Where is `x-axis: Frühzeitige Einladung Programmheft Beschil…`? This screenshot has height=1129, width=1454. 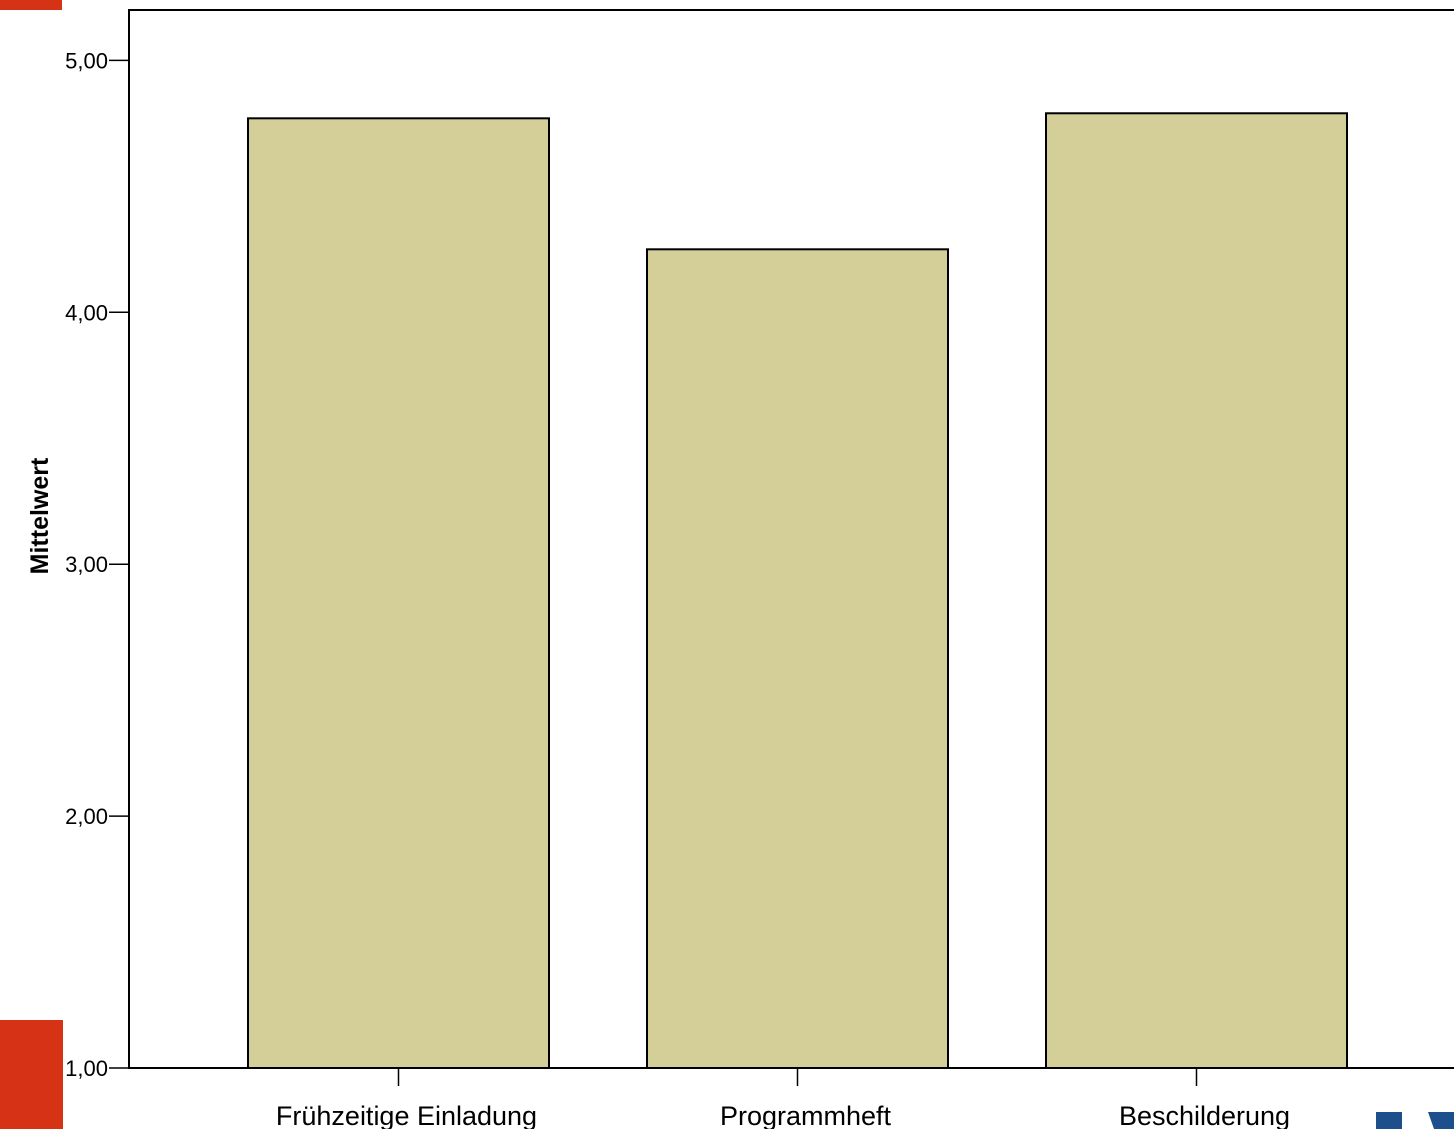 x-axis: Frühzeitige Einladung Programmheft Beschil… is located at coordinates (791, 1098).